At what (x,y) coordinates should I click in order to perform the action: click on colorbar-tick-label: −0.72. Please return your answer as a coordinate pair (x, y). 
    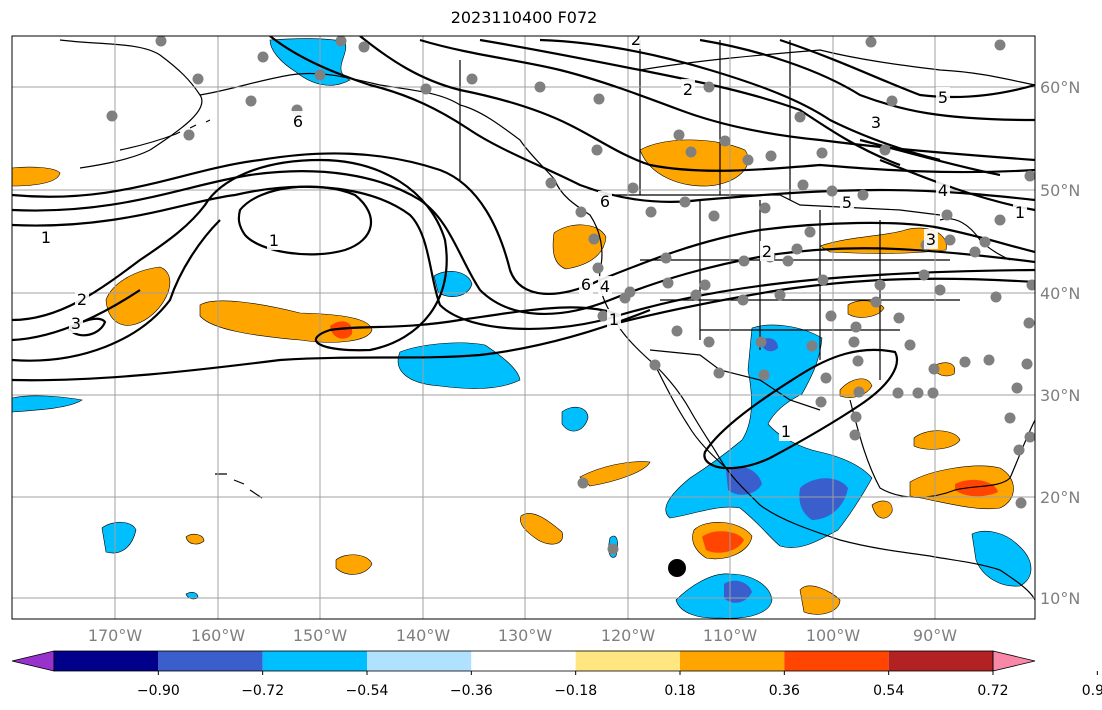
    Looking at the image, I should click on (262, 691).